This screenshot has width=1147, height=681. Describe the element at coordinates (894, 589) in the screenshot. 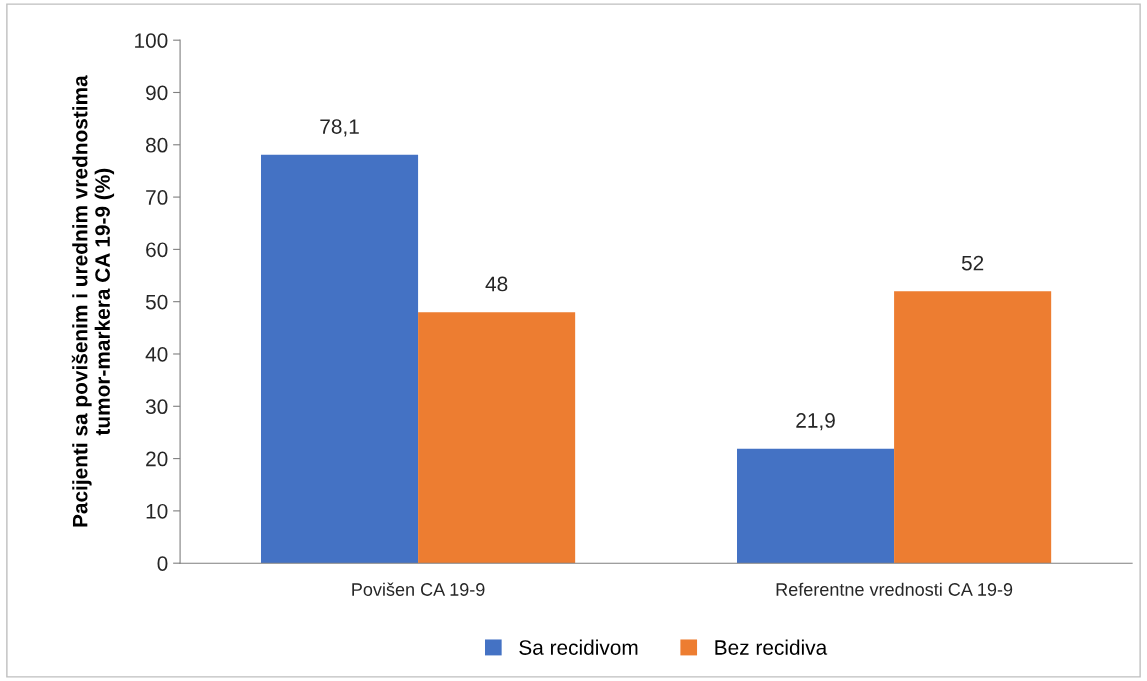

I see `x-tick-label: Referentne vrednosti CA 19-9` at that location.